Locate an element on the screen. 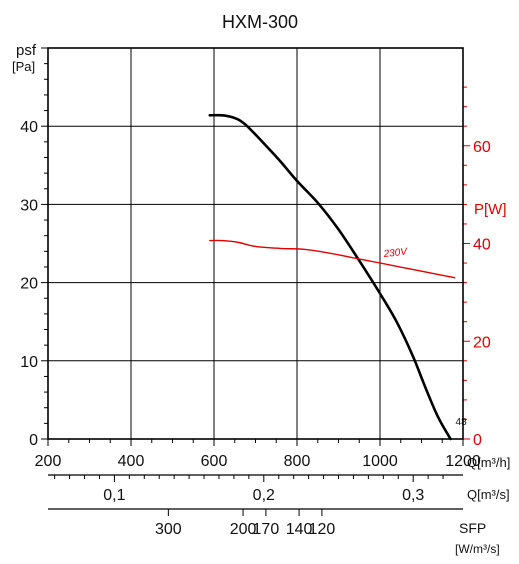 Image resolution: width=519 pixels, height=564 pixels. left-tick-label: 20 is located at coordinates (29, 284).